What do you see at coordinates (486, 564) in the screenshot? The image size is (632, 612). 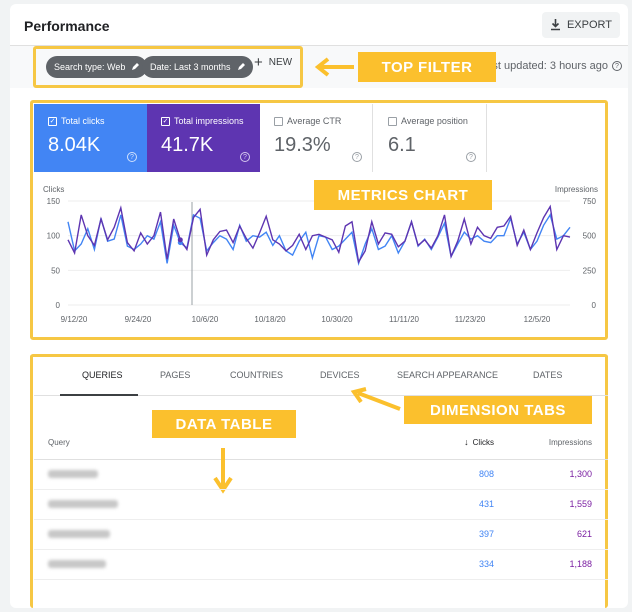 I see `row-clicks: 334` at bounding box center [486, 564].